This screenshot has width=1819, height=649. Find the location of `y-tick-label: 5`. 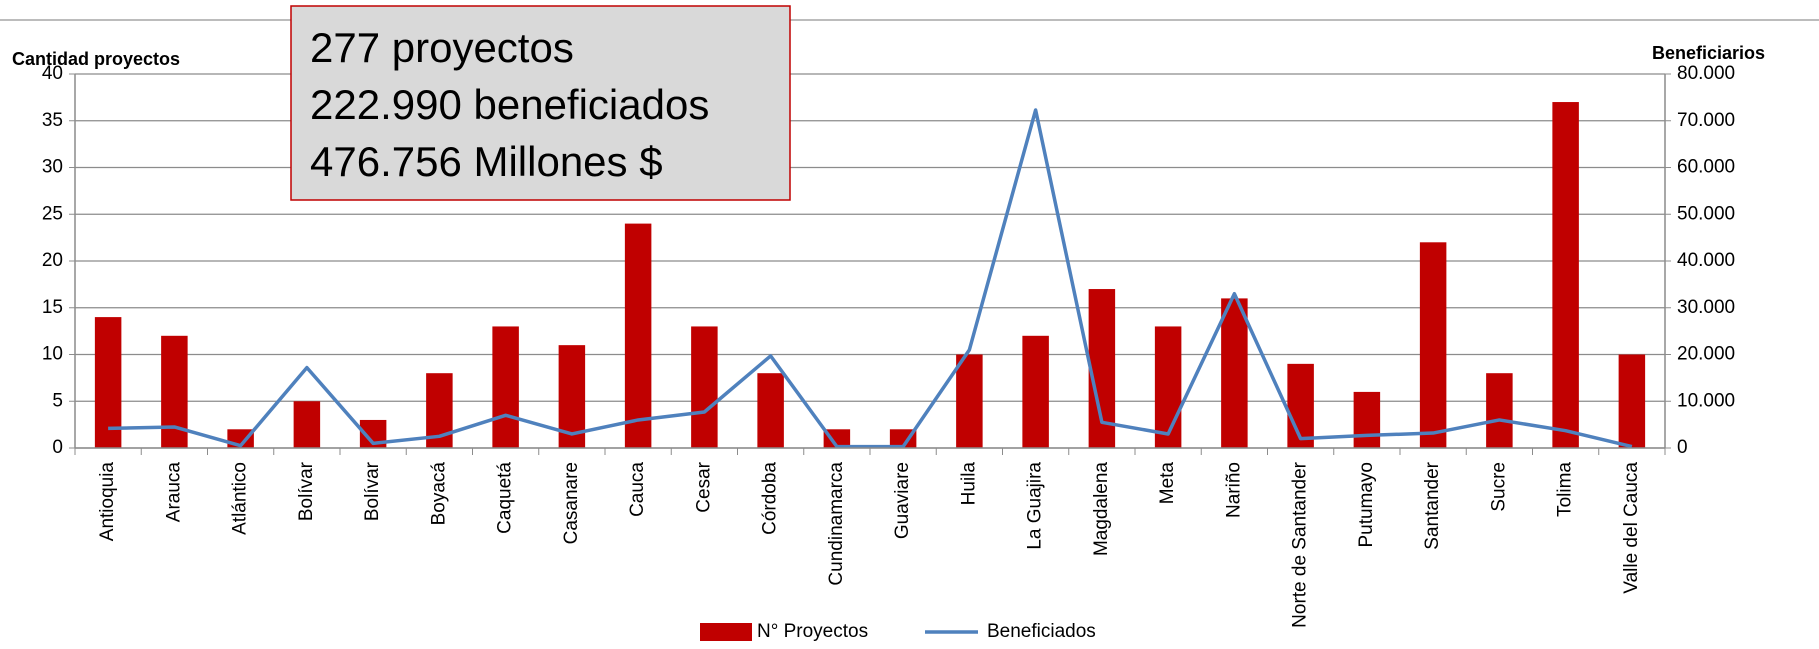

y-tick-label: 5 is located at coordinates (57, 400).